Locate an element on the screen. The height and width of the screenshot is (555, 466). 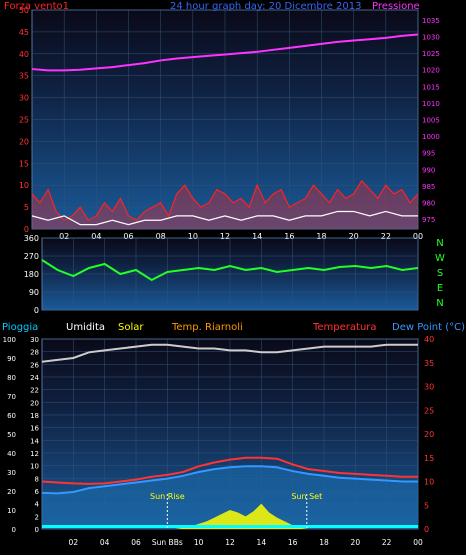
pressure-y-tick: 1005 is located at coordinates (431, 121).